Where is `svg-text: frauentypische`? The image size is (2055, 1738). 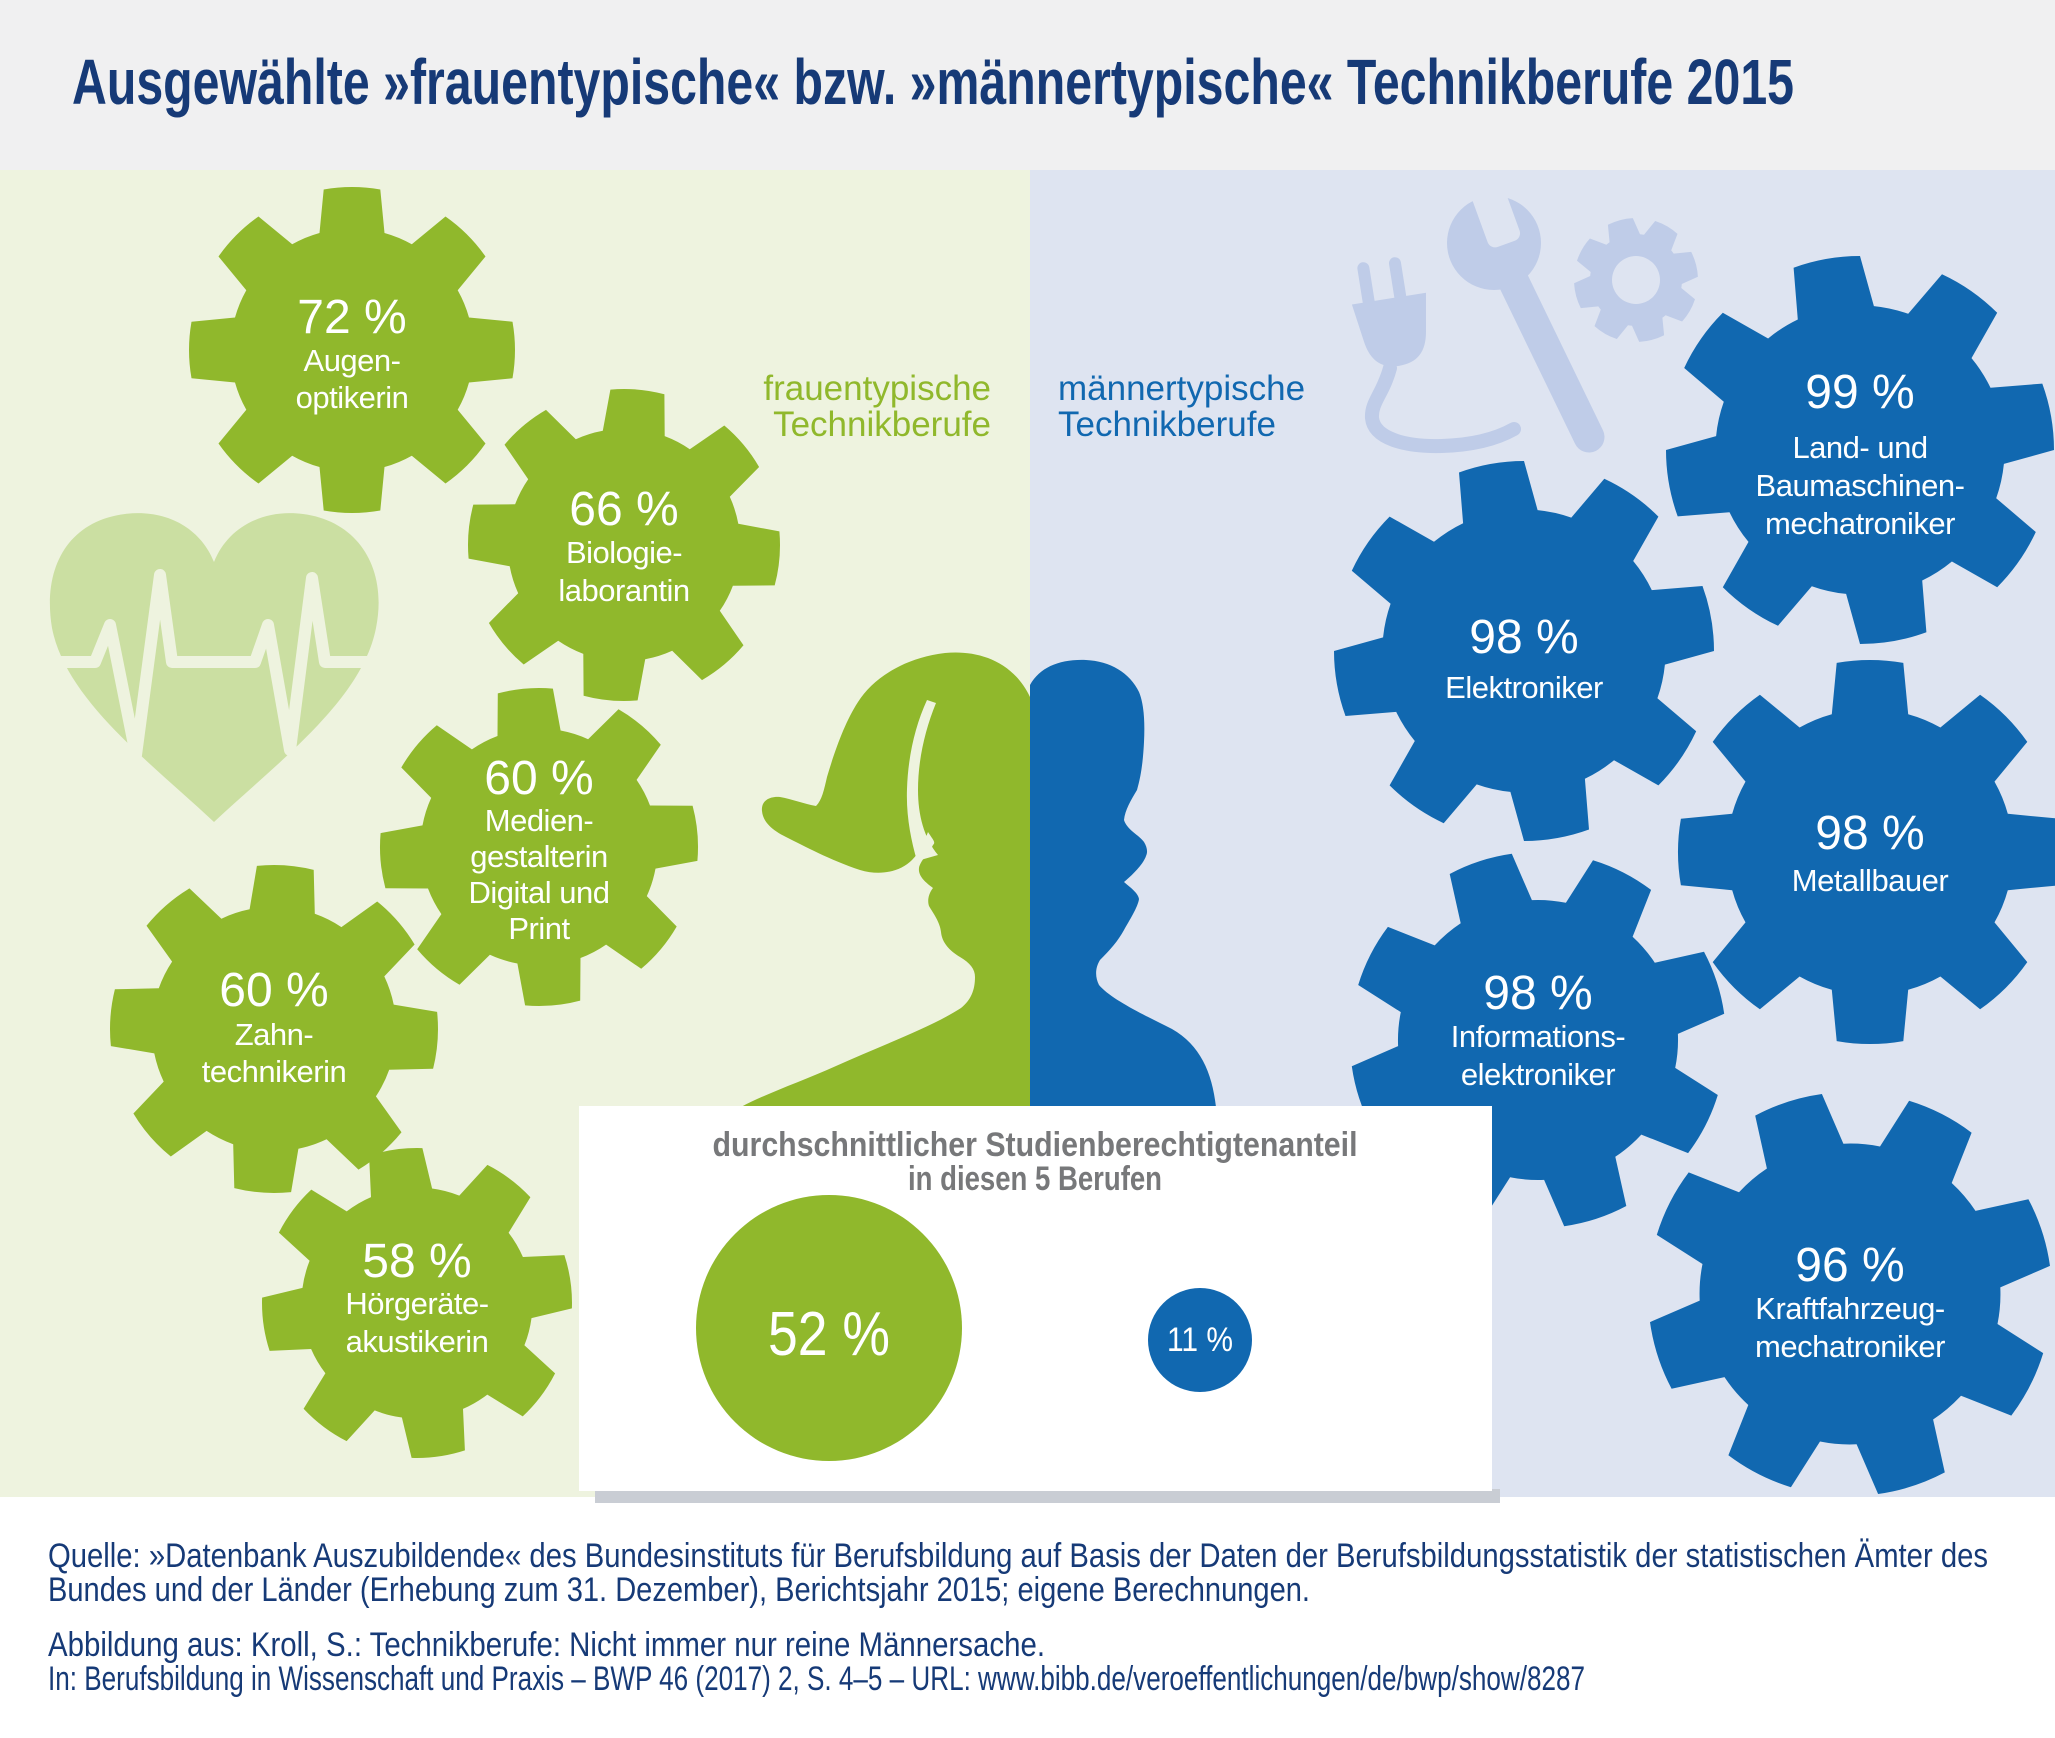 svg-text: frauentypische is located at coordinates (877, 388).